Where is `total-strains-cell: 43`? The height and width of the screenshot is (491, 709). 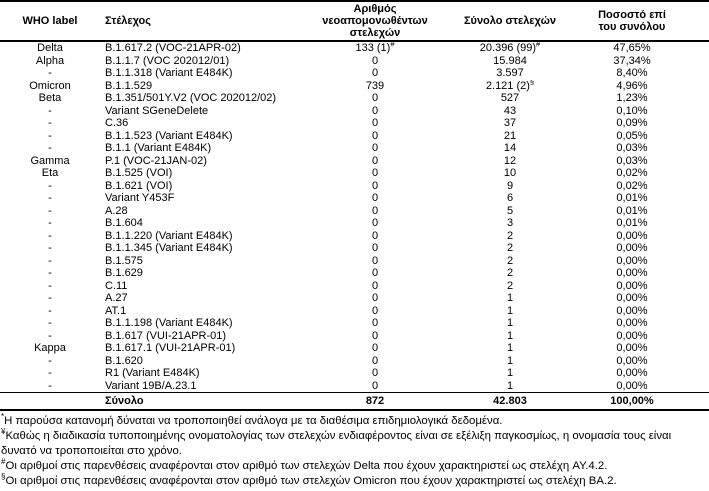
total-strains-cell: 43 is located at coordinates (510, 110).